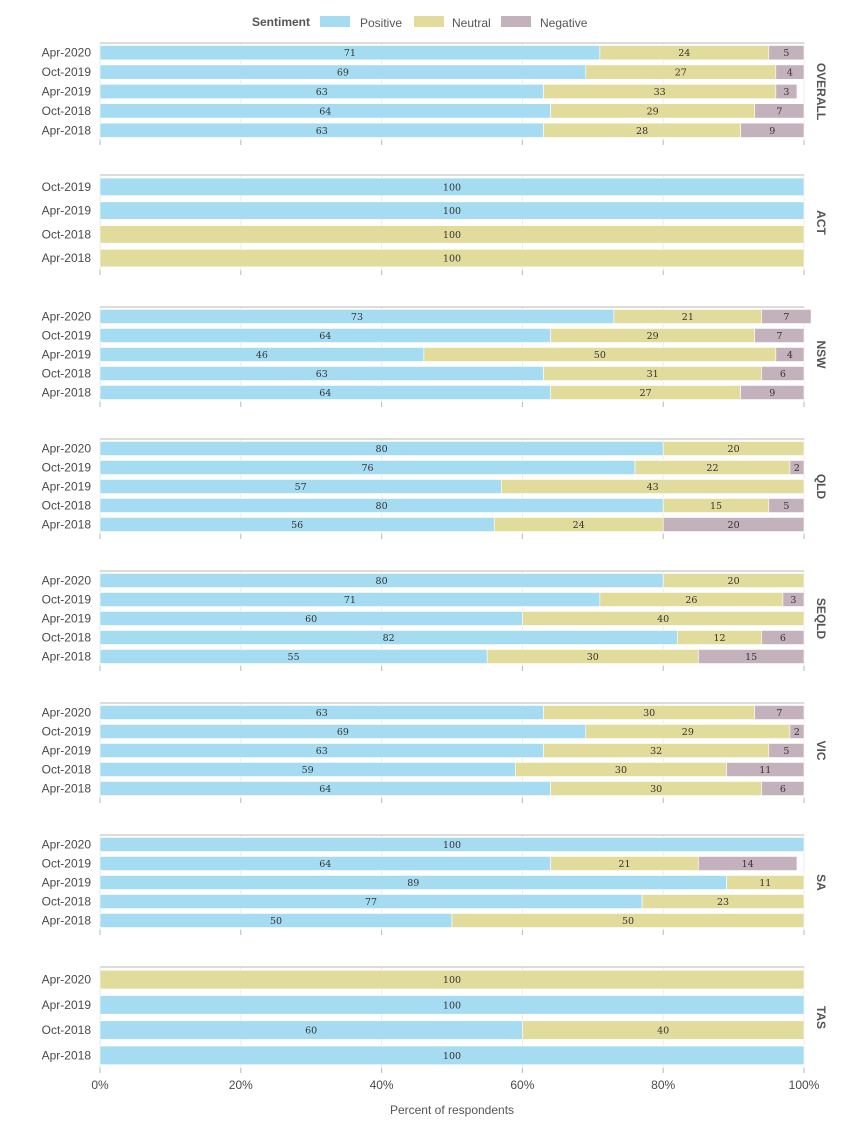 The height and width of the screenshot is (1128, 849). Describe the element at coordinates (335, 21) in the screenshot. I see `legend-swatch-positive` at that location.